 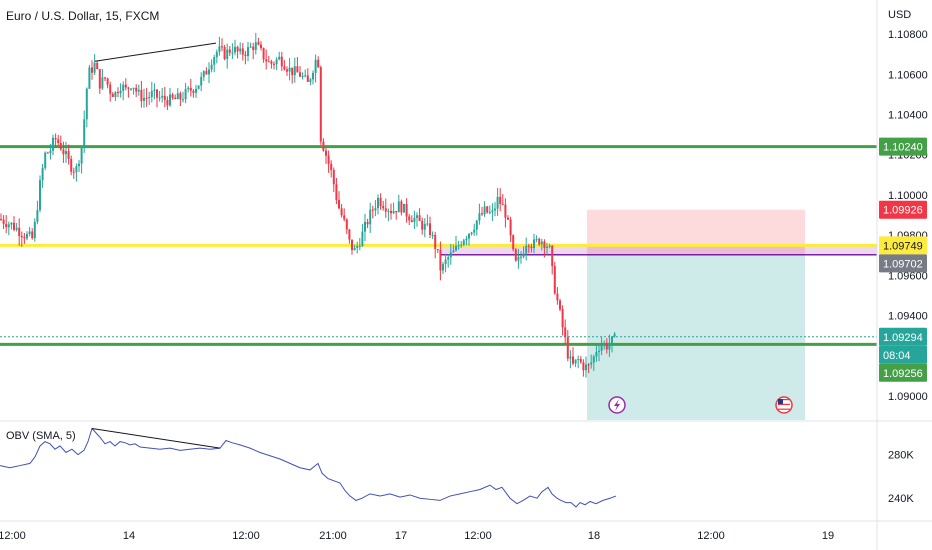 What do you see at coordinates (903, 354) in the screenshot?
I see `price-badge: 08:04` at bounding box center [903, 354].